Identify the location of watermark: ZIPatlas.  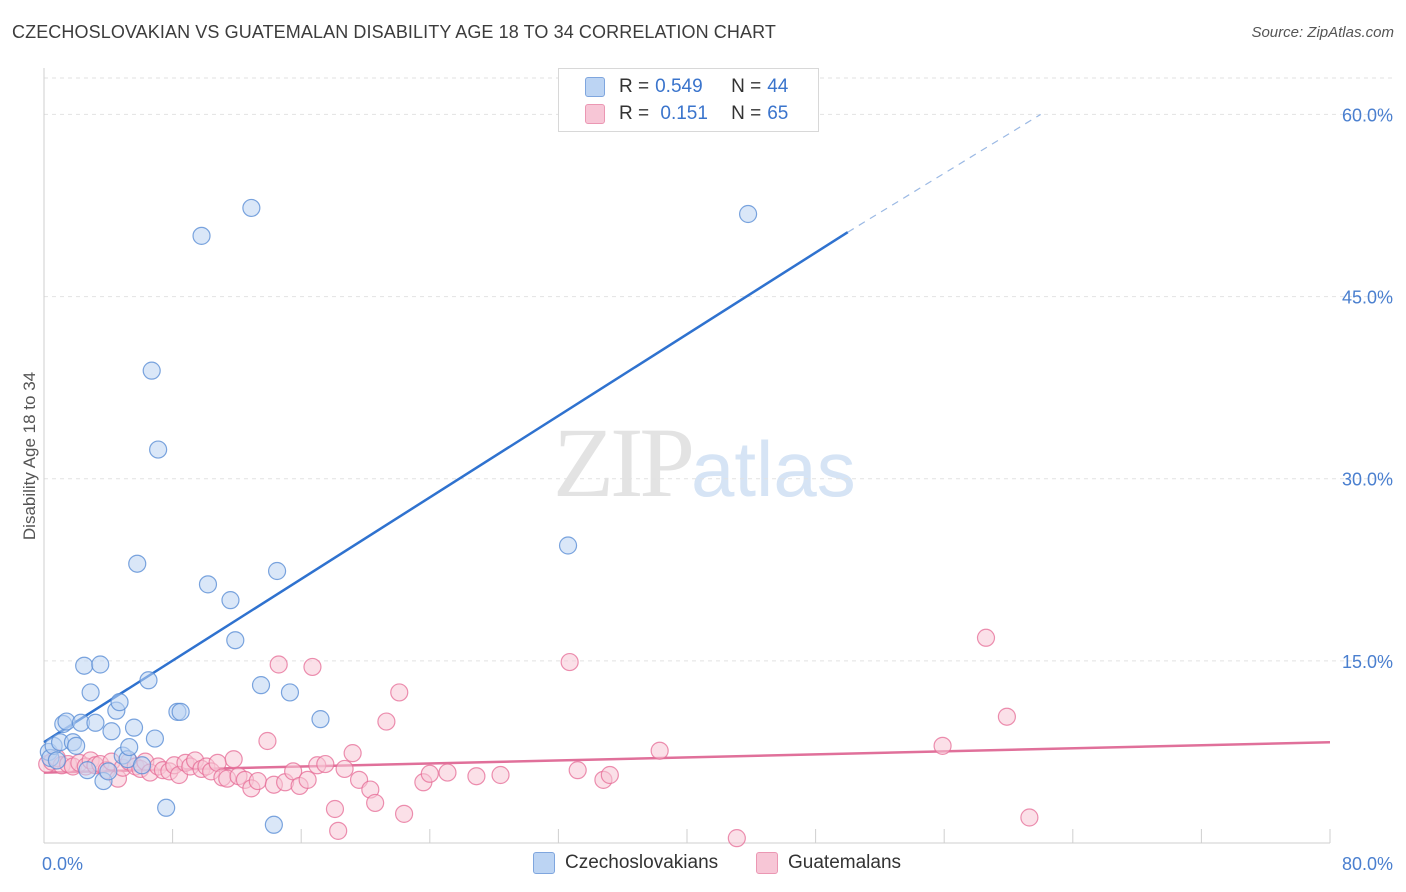
(704, 462).